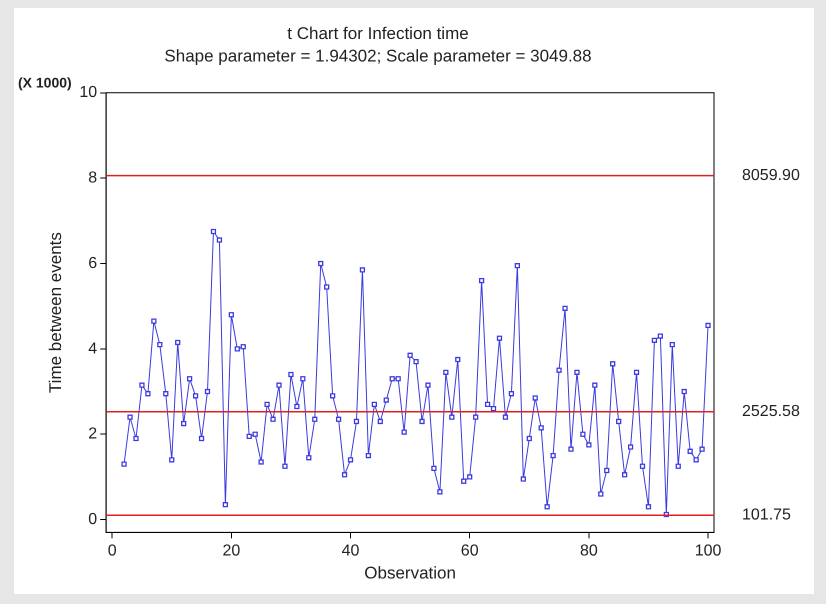 The height and width of the screenshot is (604, 826). I want to click on y-tick-label: 2, so click(93, 434).